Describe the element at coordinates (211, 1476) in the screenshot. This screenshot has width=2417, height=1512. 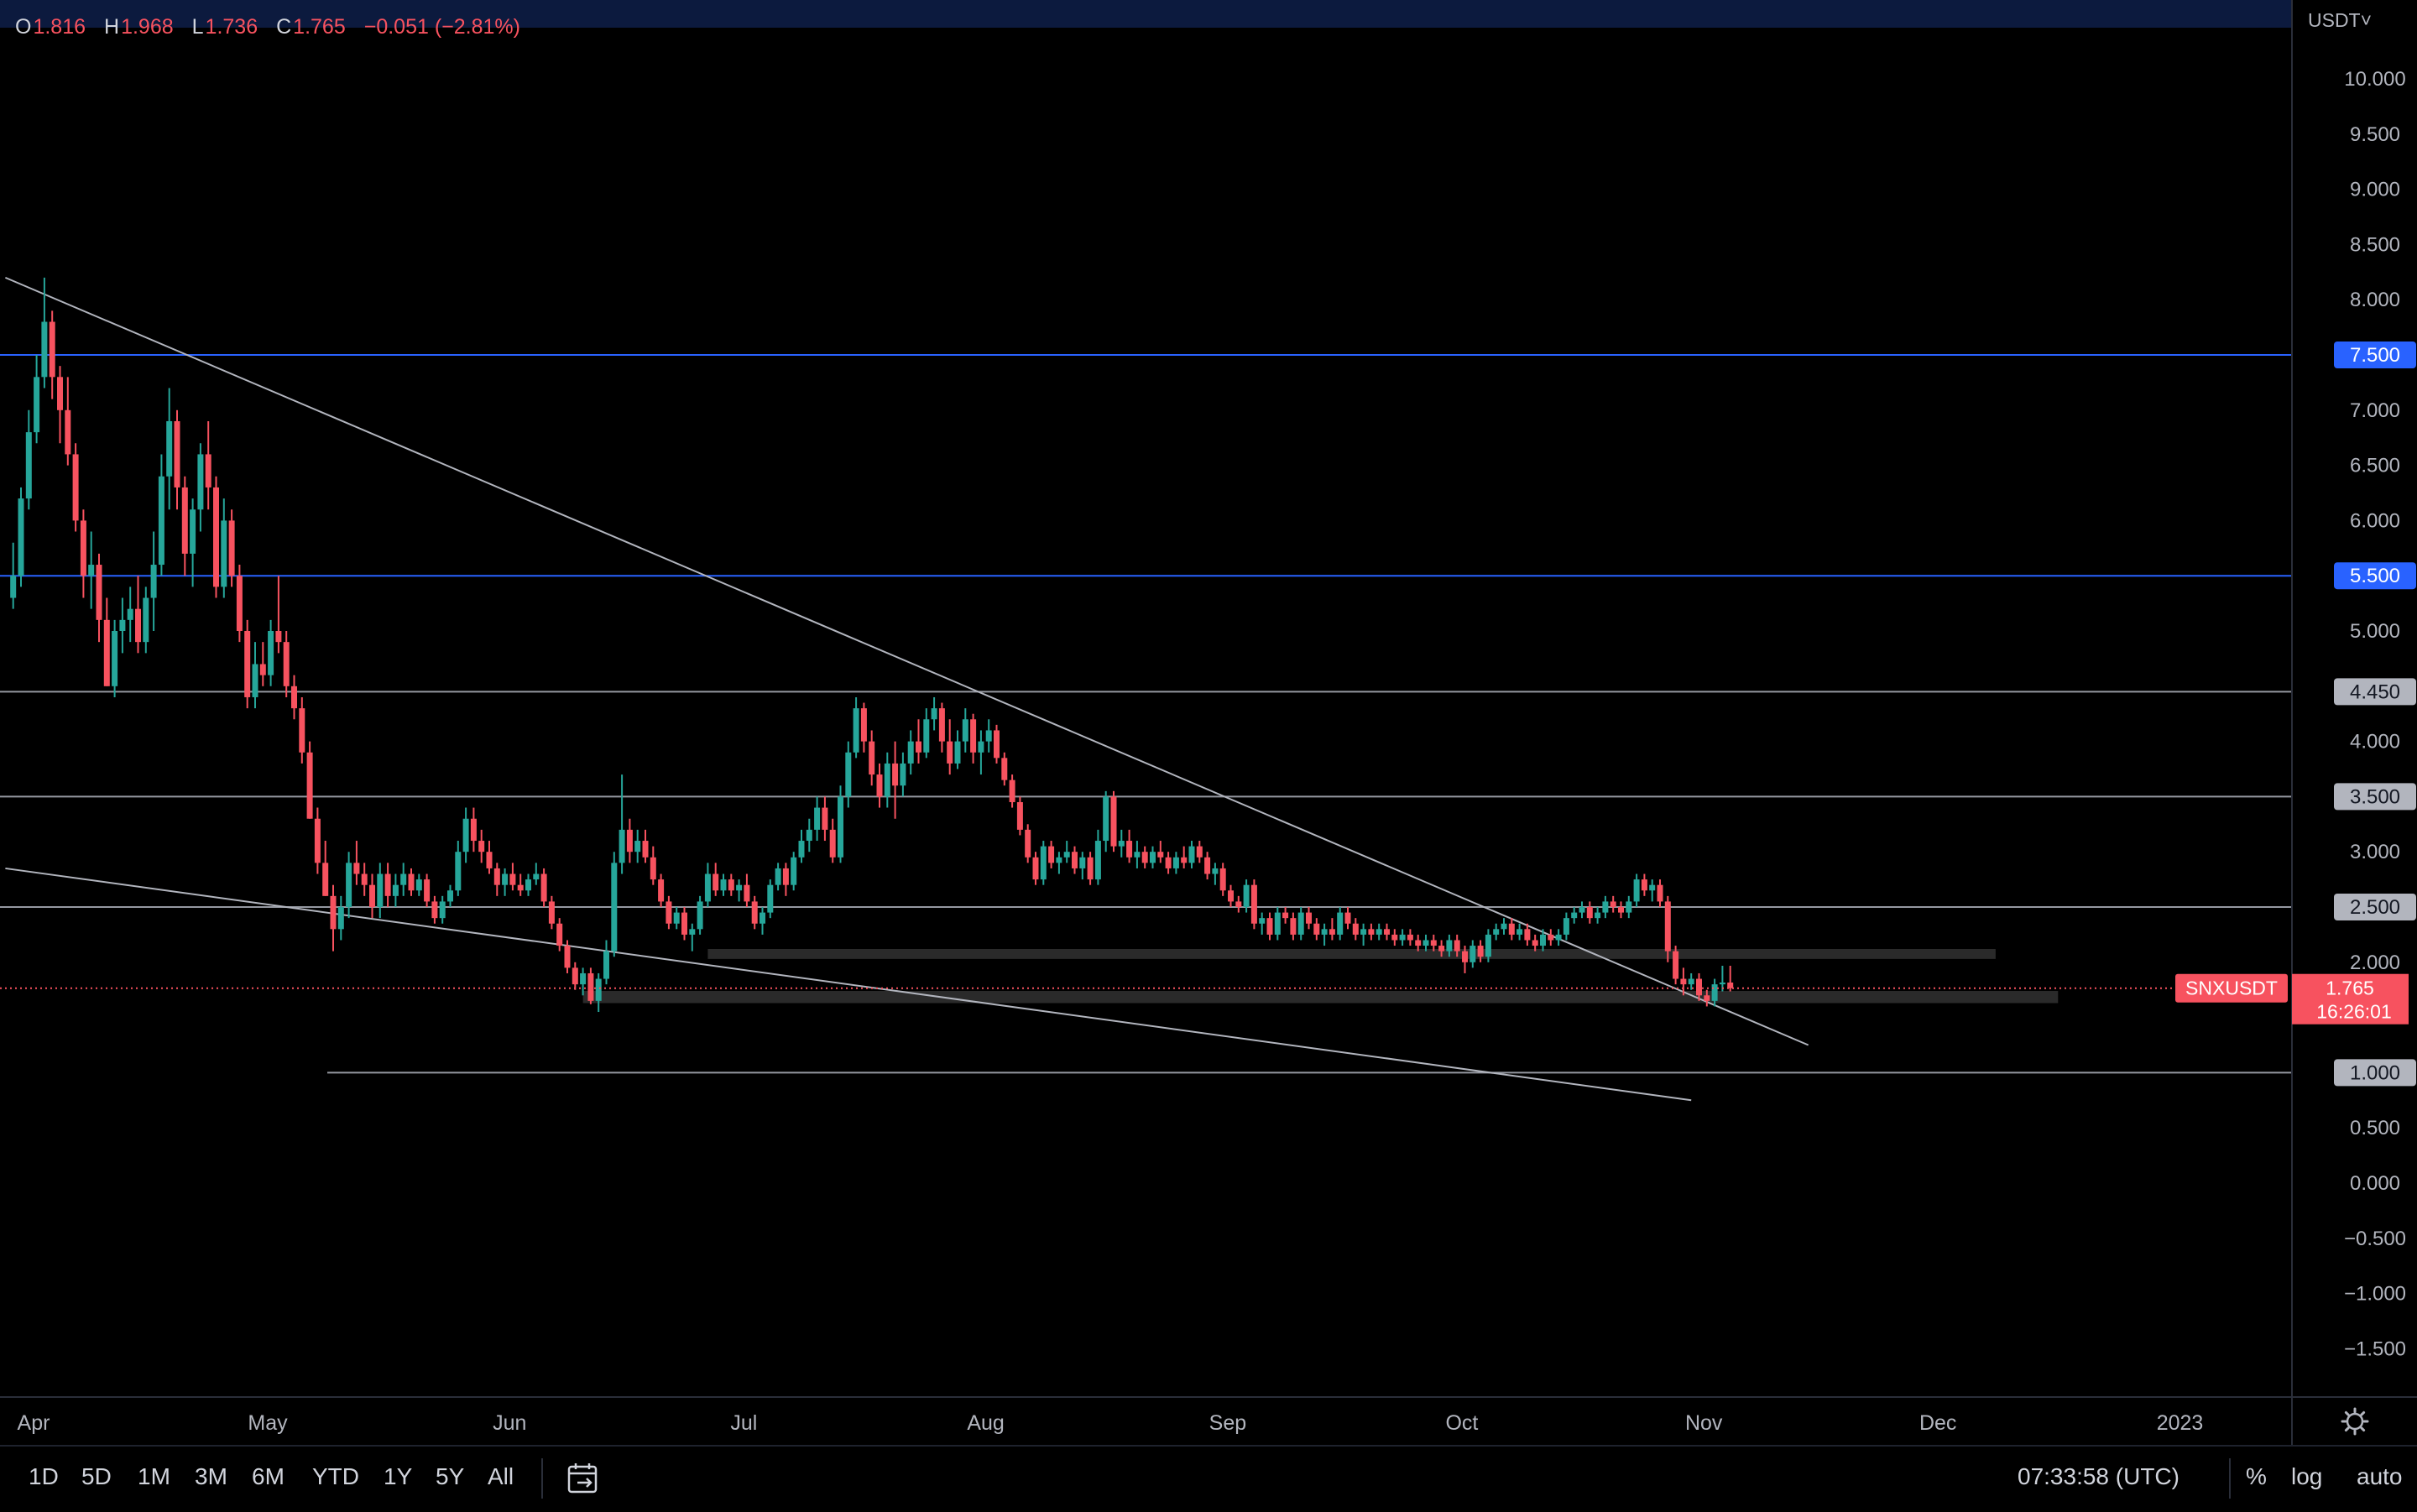
I see `timeframe-3m: 3M` at that location.